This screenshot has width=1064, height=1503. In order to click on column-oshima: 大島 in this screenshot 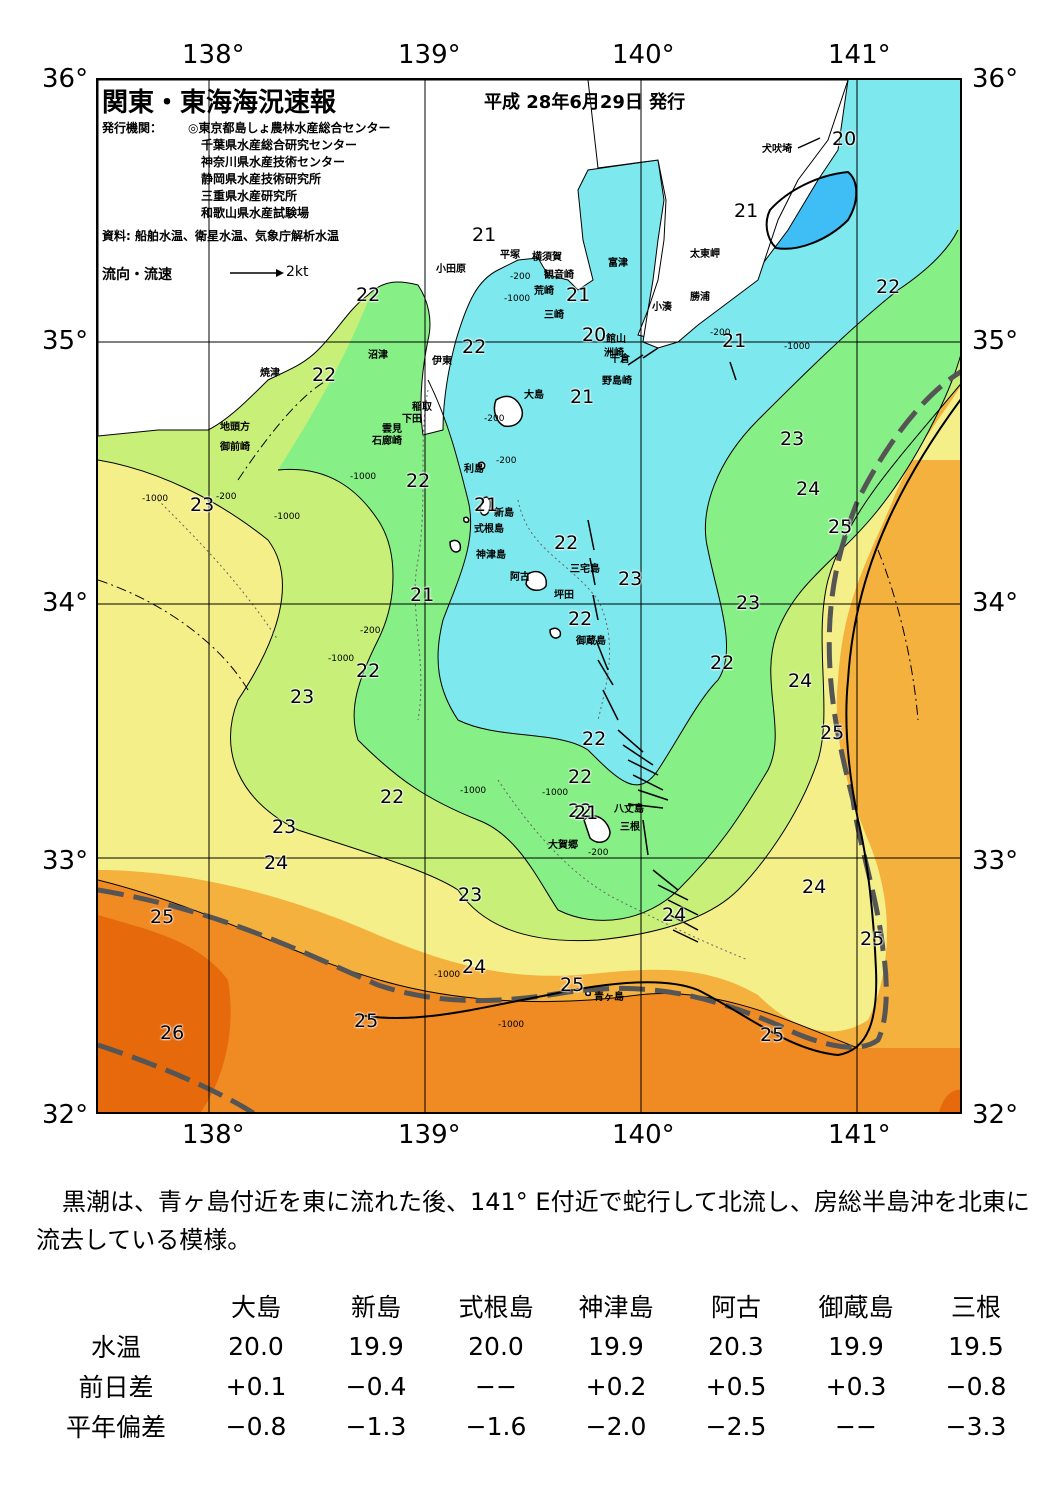, I will do `click(255, 1307)`.